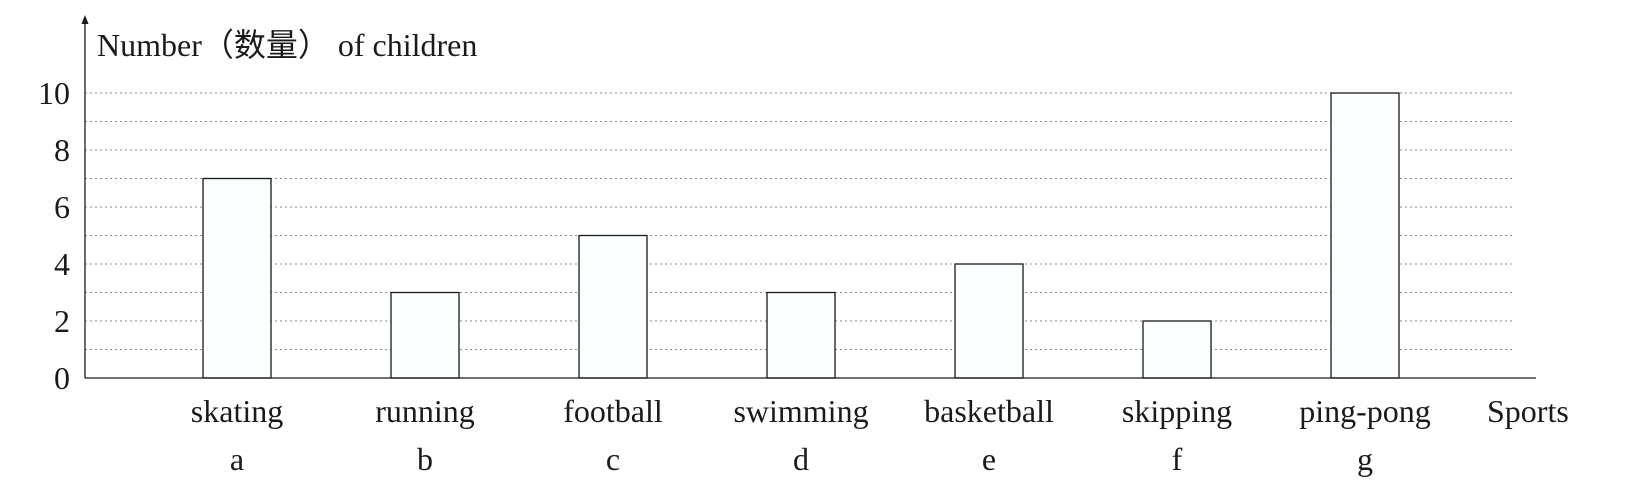 Image resolution: width=1640 pixels, height=495 pixels. I want to click on bar-swimming, so click(801, 335).